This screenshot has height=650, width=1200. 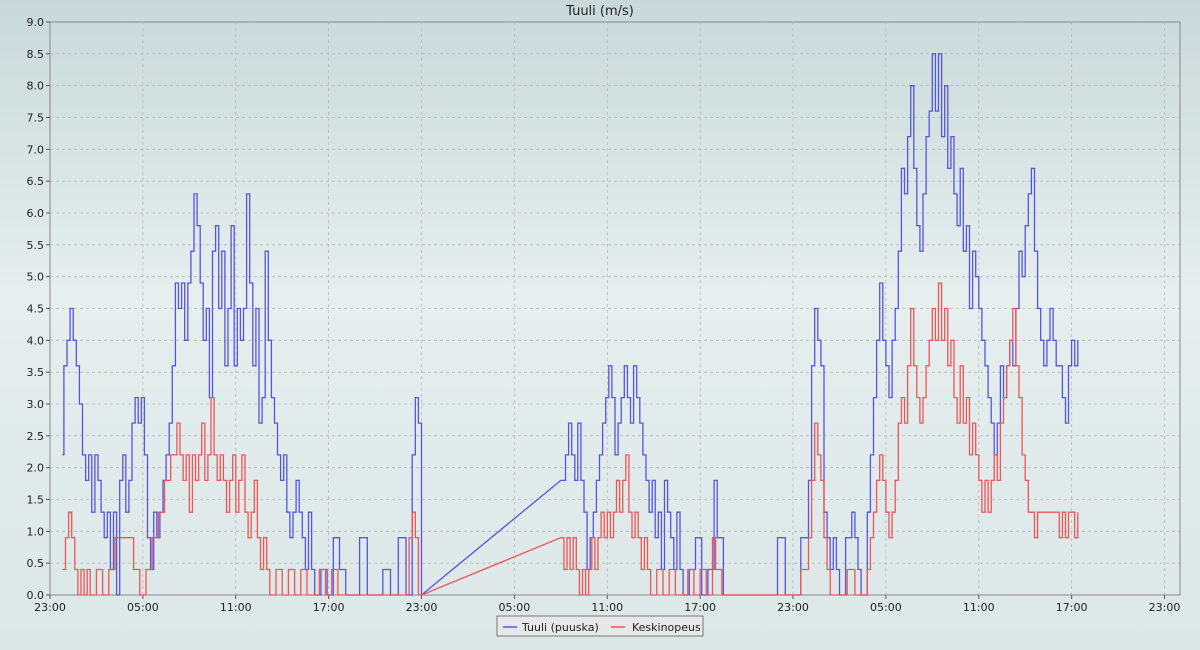 I want to click on legend-box, so click(x=600, y=626).